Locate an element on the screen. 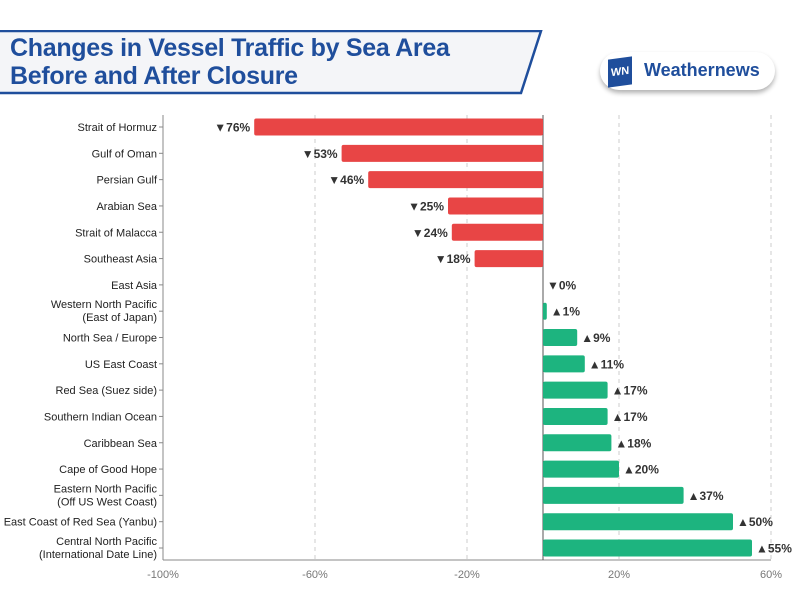 The width and height of the screenshot is (800, 600). data-label: ▲55% is located at coordinates (774, 549).